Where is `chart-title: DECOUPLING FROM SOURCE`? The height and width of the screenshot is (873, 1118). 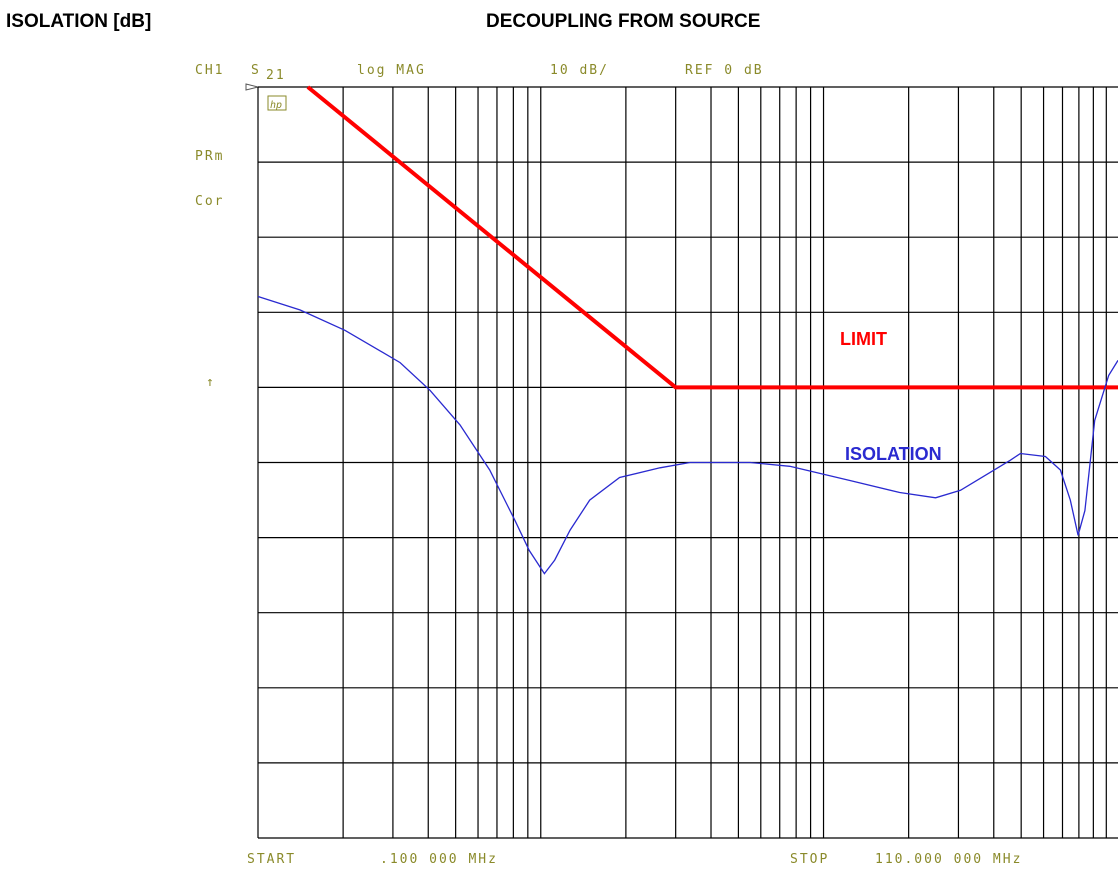
chart-title: DECOUPLING FROM SOURCE is located at coordinates (623, 21).